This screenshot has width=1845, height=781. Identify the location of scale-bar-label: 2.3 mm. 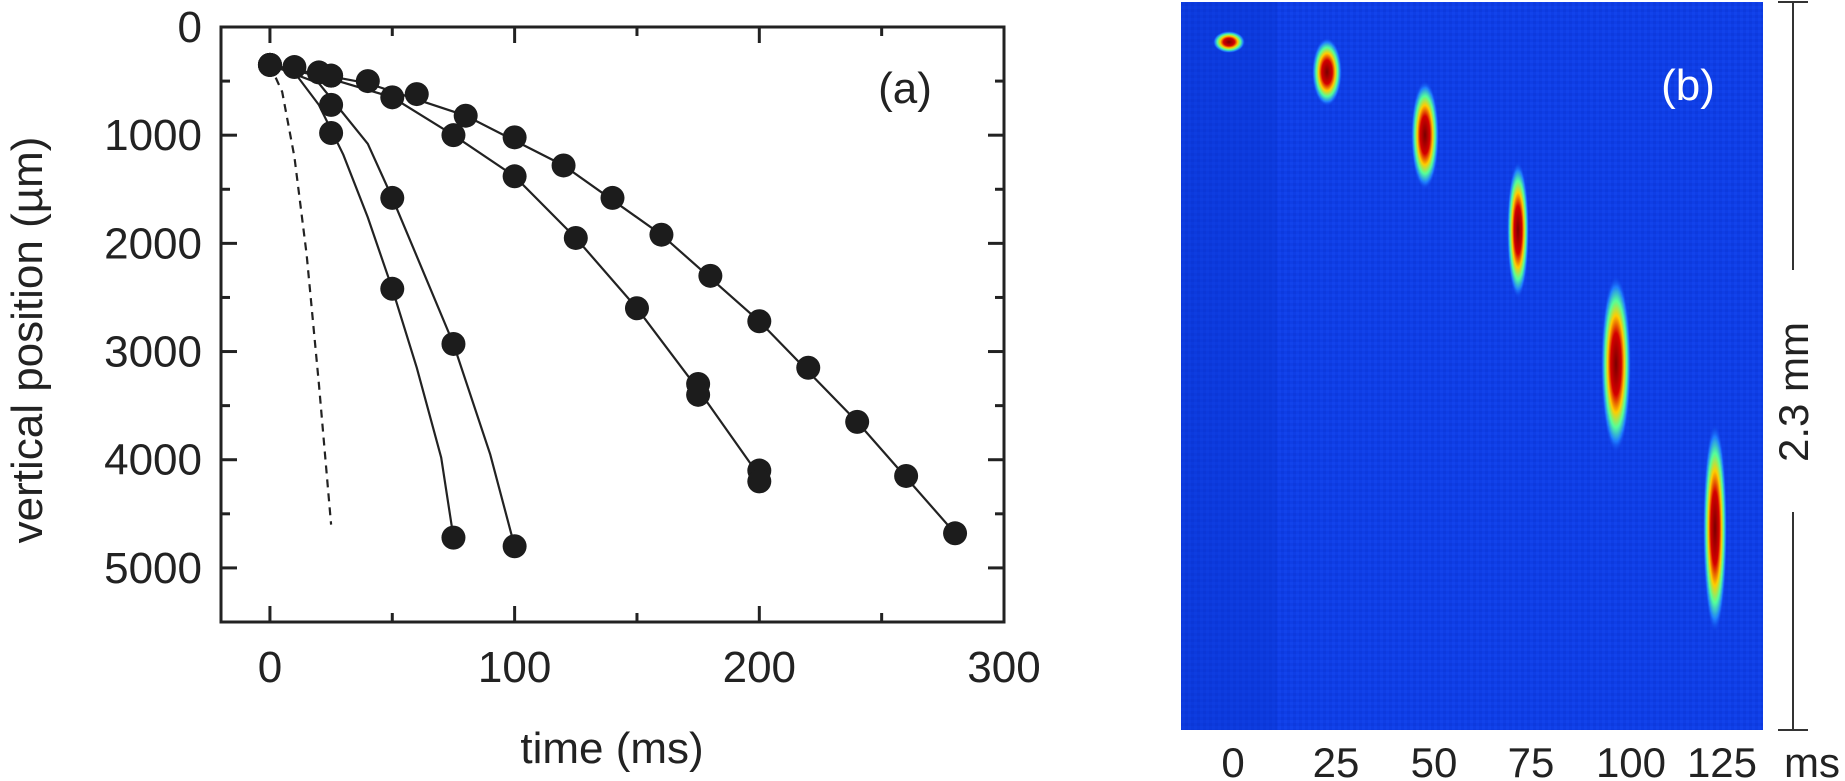
(1793, 392).